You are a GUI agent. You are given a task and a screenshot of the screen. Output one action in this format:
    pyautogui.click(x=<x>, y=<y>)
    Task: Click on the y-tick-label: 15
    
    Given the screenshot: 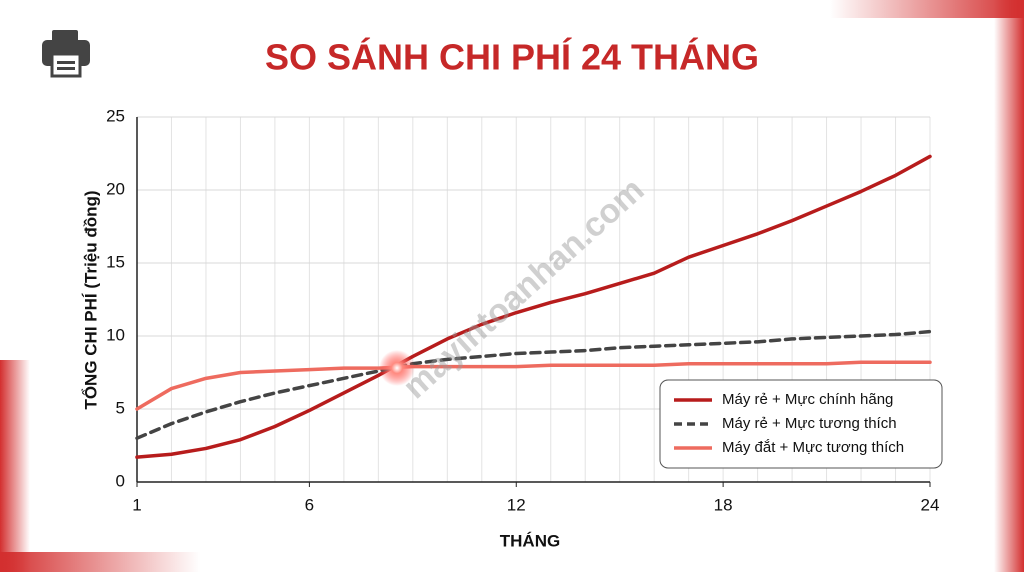 What is the action you would take?
    pyautogui.click(x=115, y=261)
    